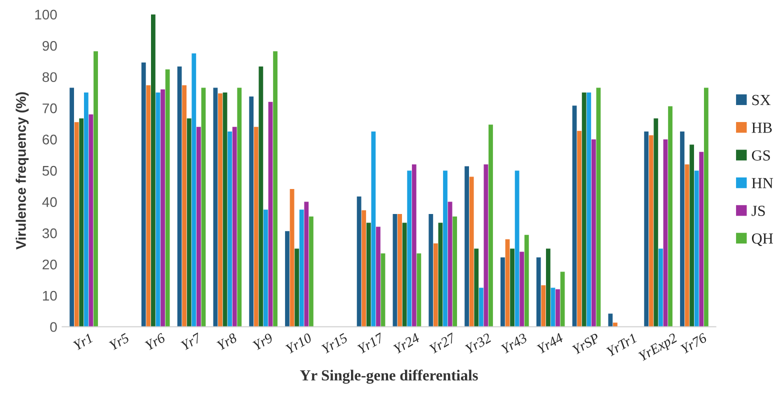  I want to click on x-tick-label: Yr5, so click(119, 341).